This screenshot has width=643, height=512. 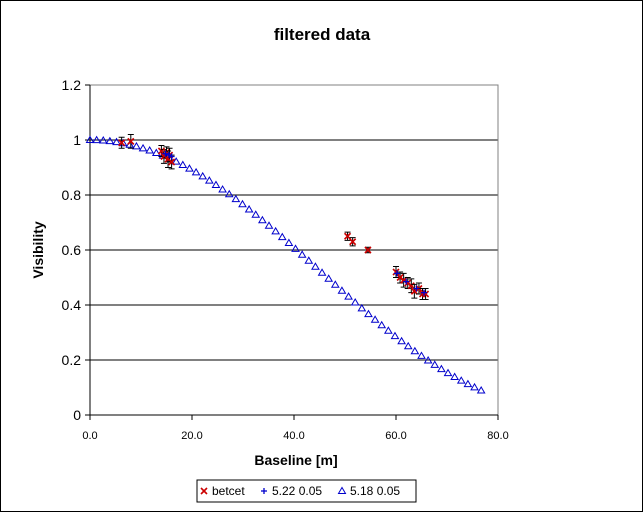 I want to click on legend-triangle-marker, so click(x=342, y=490).